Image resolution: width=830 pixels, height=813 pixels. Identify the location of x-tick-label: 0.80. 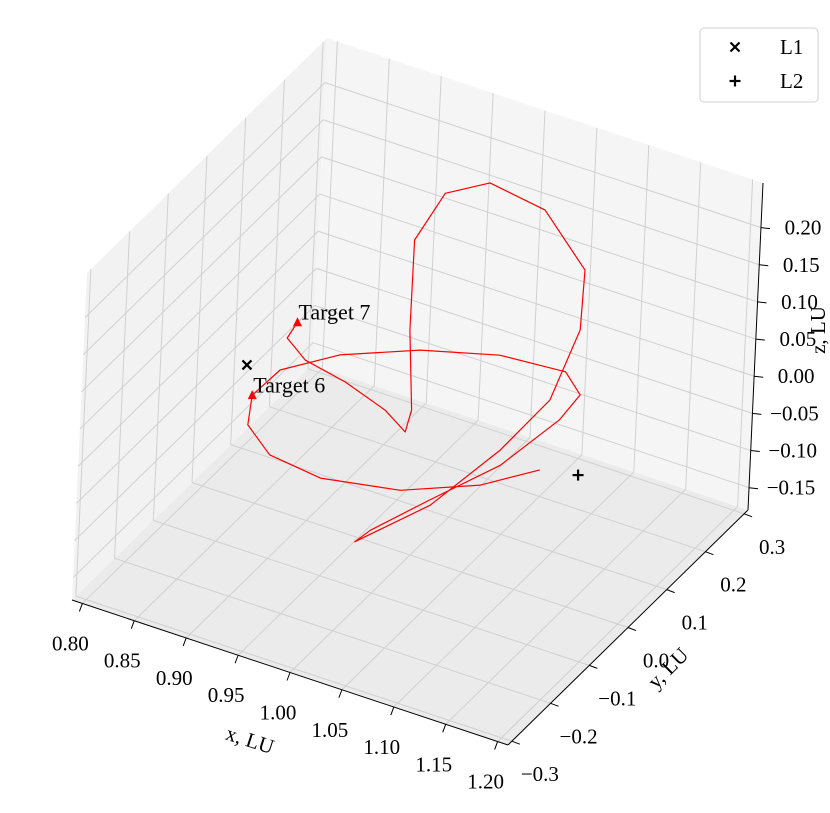
(70, 643).